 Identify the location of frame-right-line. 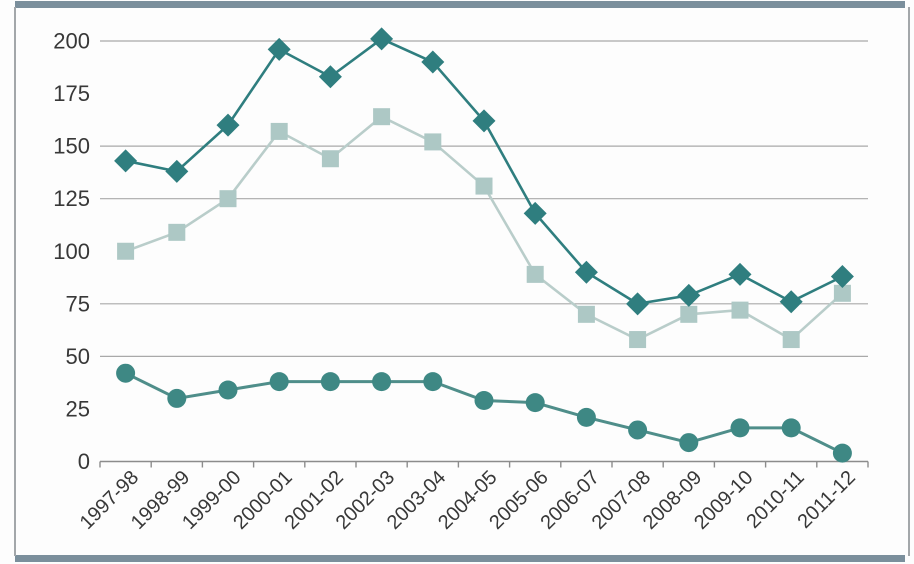
(909, 281).